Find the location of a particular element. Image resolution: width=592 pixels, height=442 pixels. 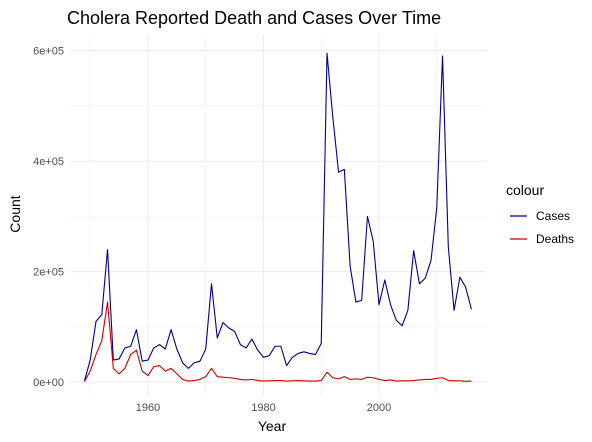

x-tick-label: 1960 is located at coordinates (148, 408).